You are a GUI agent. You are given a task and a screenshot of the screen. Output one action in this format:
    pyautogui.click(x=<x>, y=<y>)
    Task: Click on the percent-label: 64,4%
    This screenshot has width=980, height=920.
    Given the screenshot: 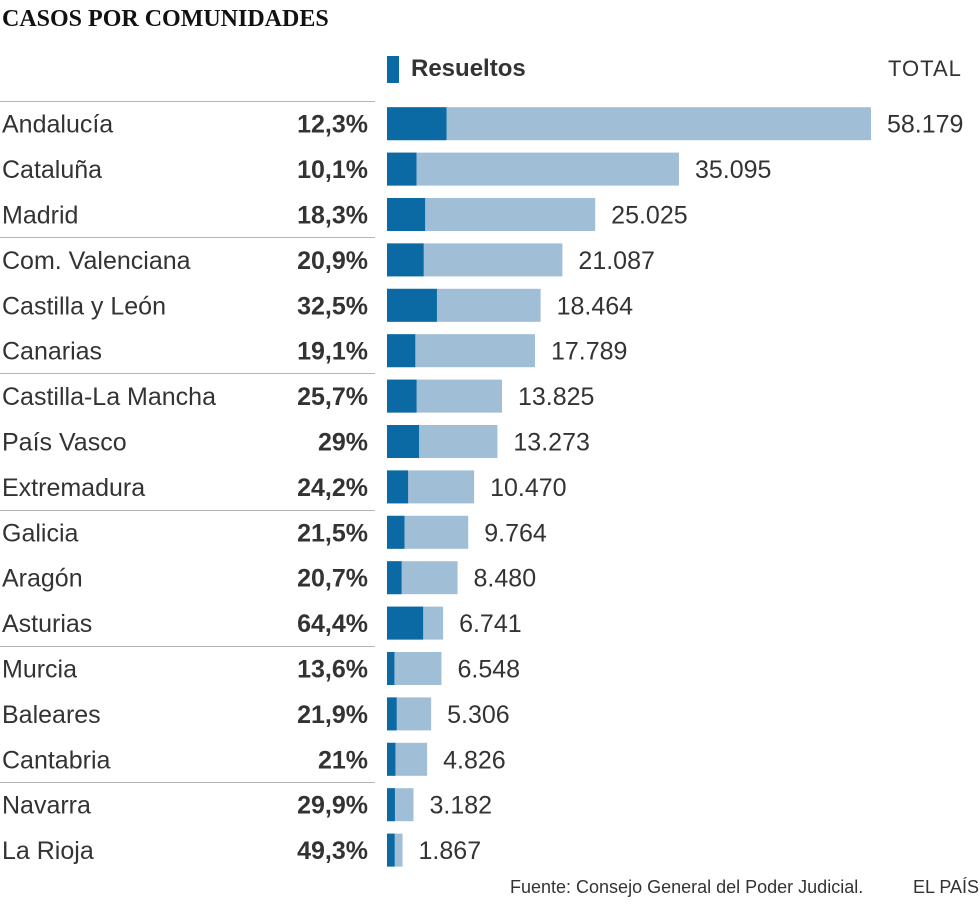 What is the action you would take?
    pyautogui.click(x=332, y=624)
    